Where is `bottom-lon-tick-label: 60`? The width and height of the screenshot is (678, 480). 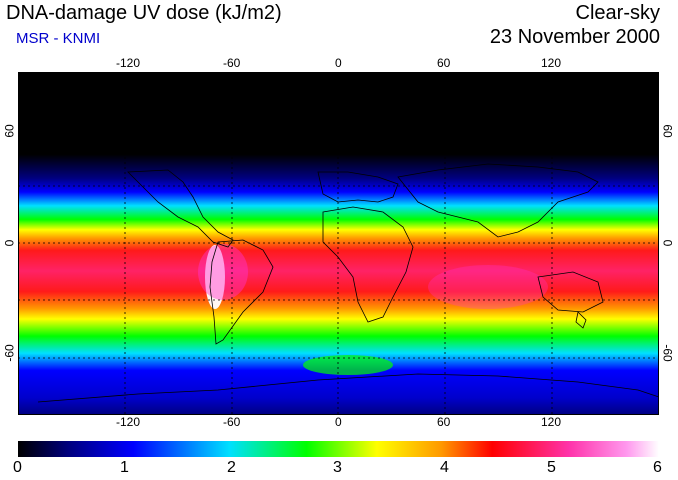
bottom-lon-tick-label: 60 is located at coordinates (444, 422).